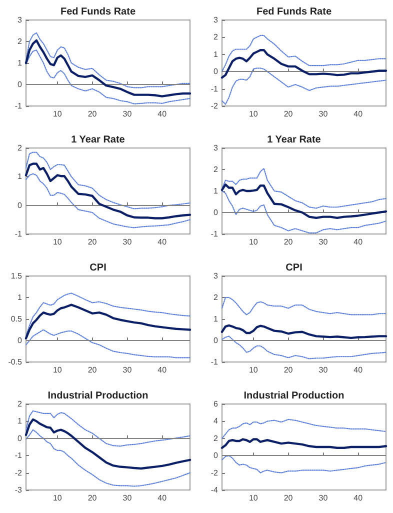  I want to click on y-tick-label: 0.5, so click(16, 319).